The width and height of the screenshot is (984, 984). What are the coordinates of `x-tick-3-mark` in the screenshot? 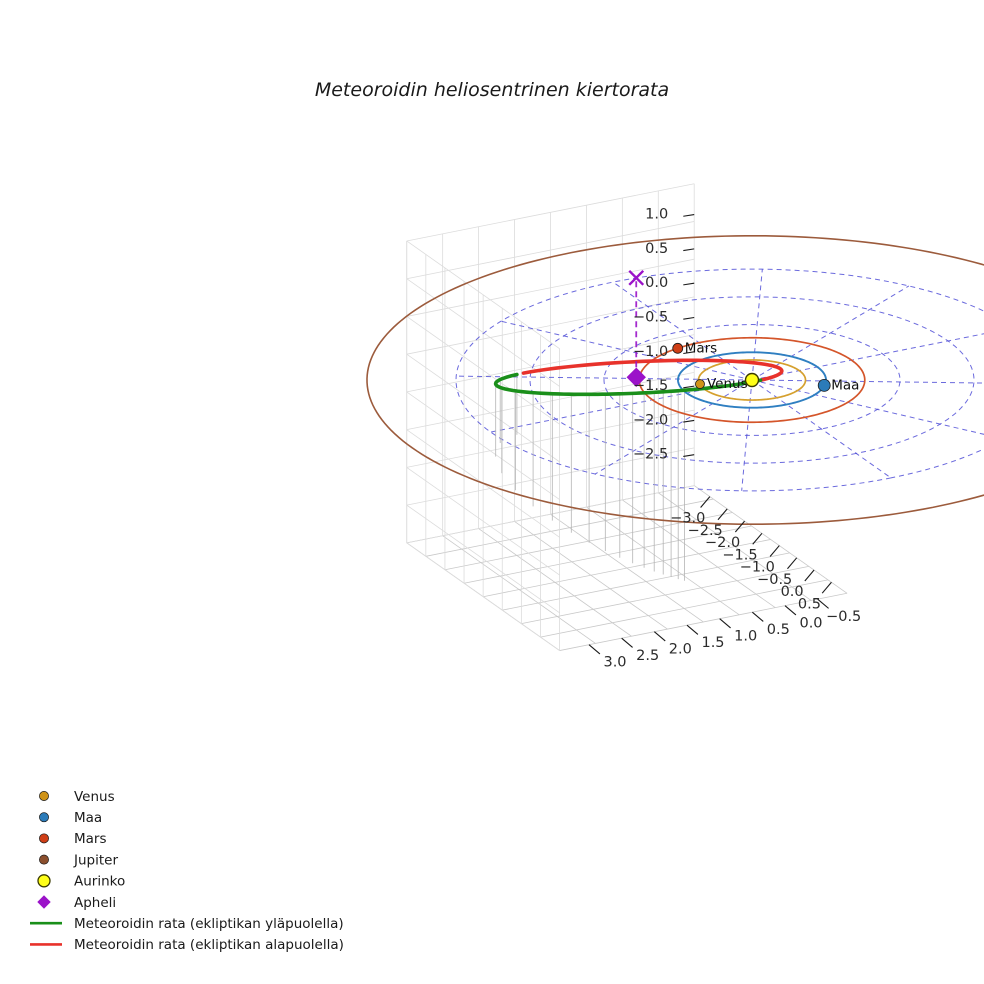 It's located at (757, 538).